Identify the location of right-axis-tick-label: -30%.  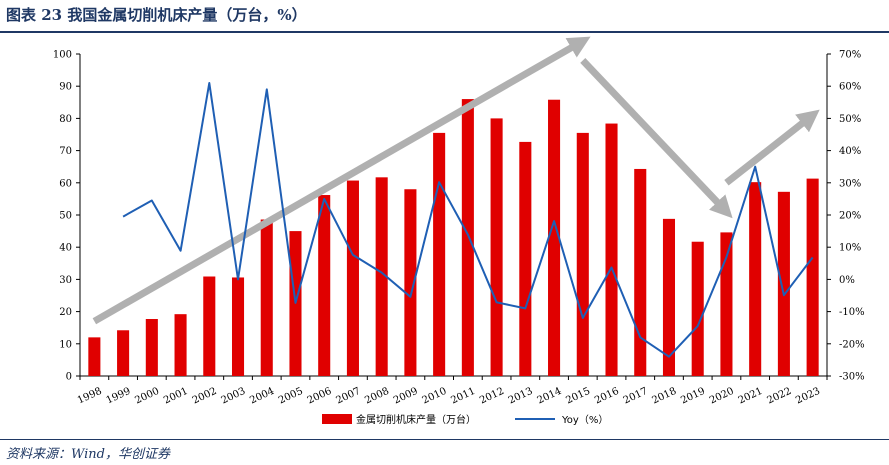
(852, 377).